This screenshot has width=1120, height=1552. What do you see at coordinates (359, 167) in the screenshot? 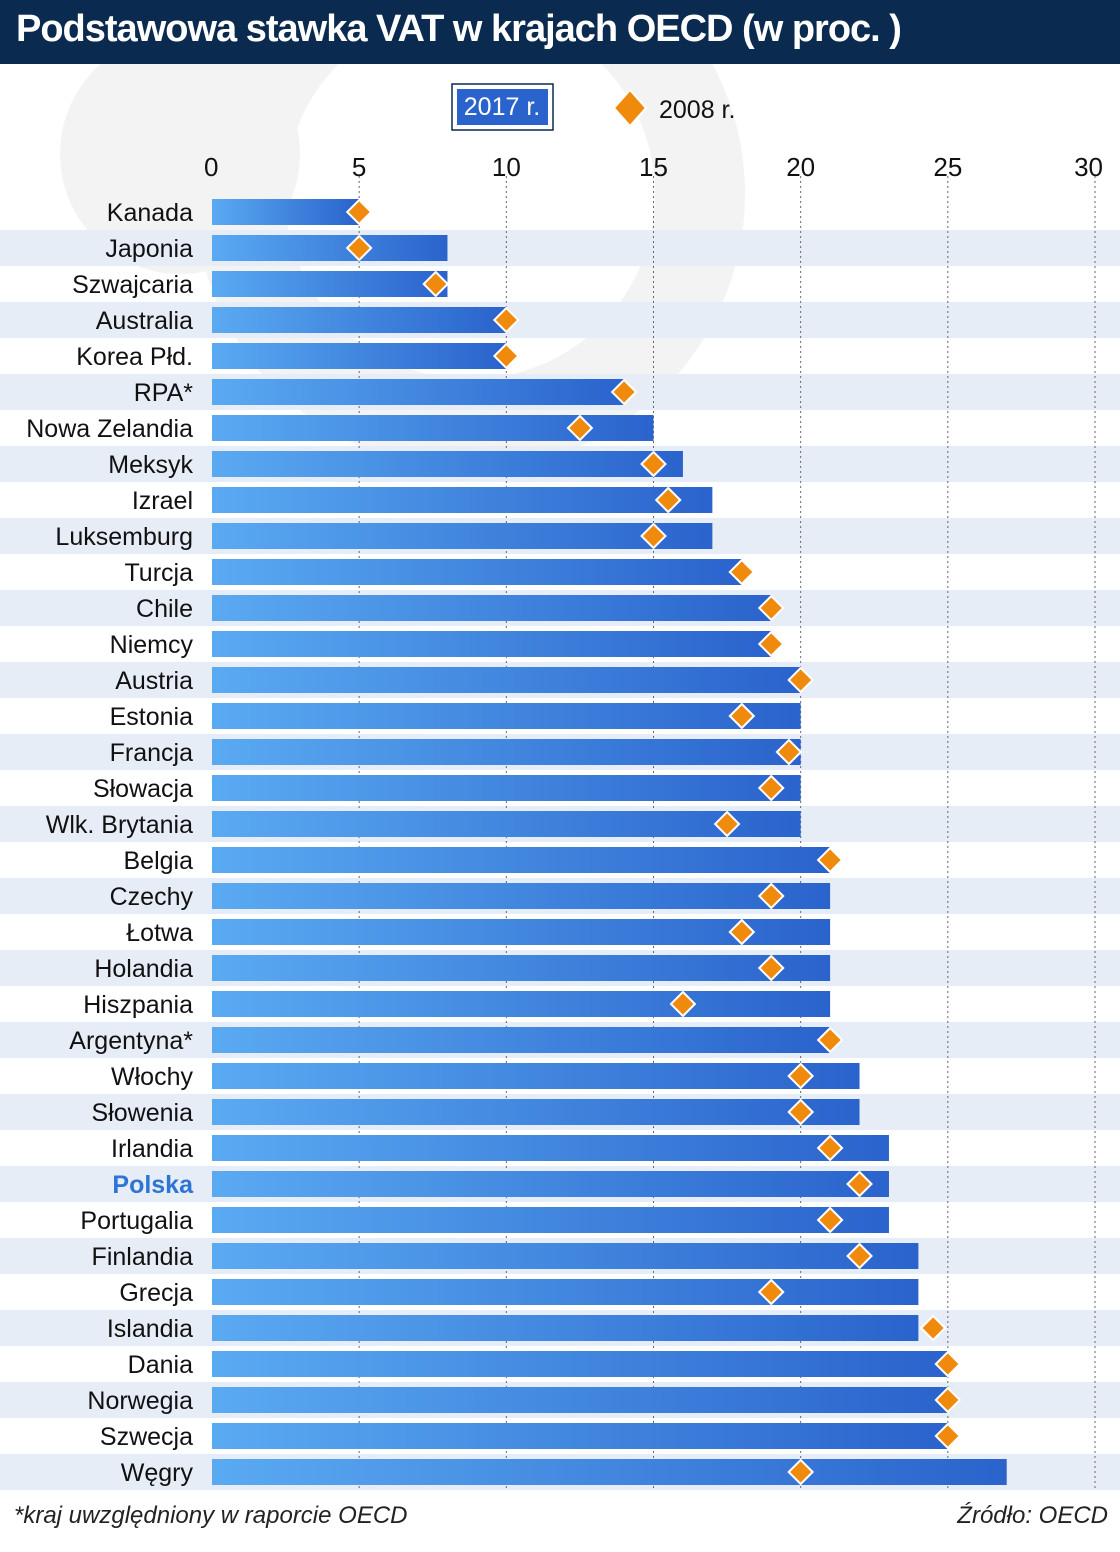
I see `x-tick-label: 5` at bounding box center [359, 167].